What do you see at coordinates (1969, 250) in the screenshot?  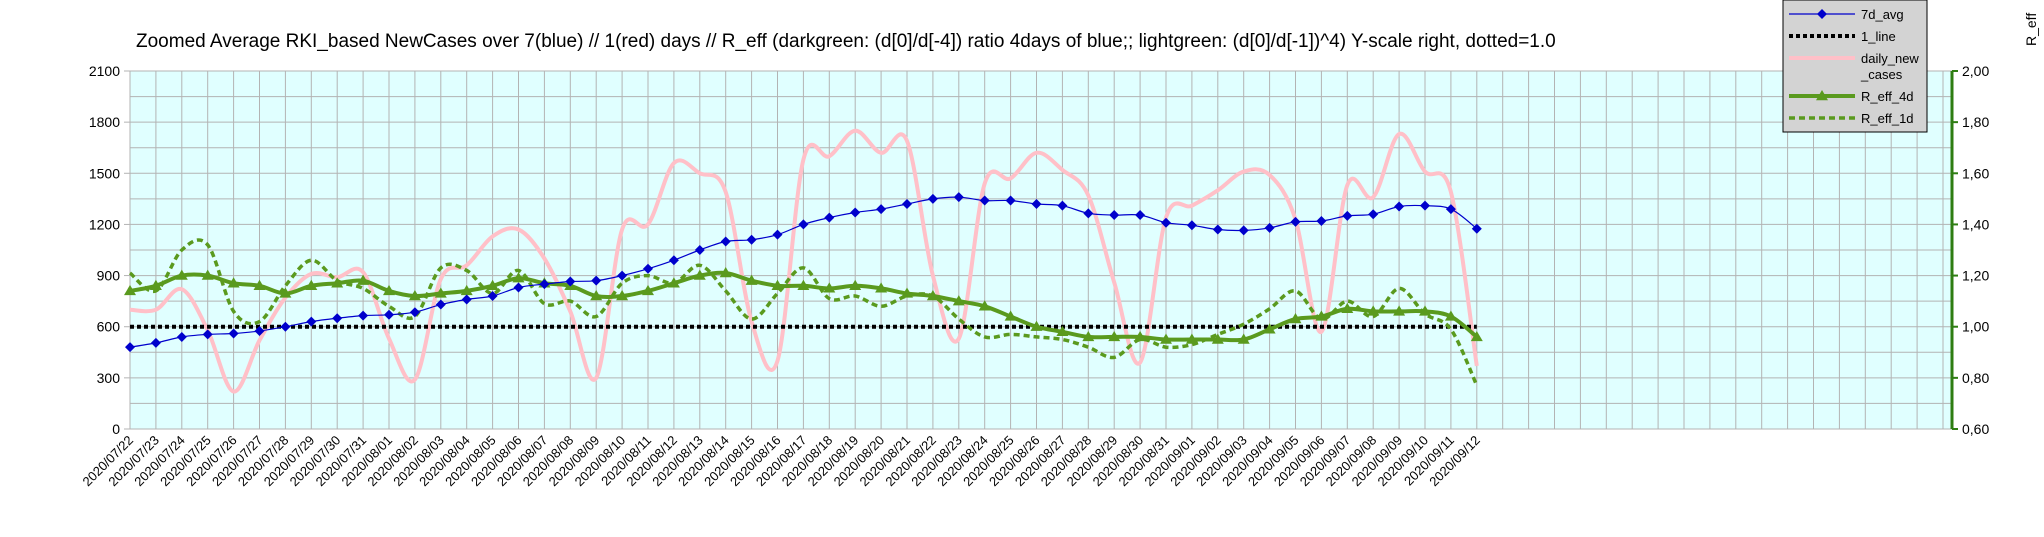 I see `right-y-axis: 0,60 0,80 1,00 1,20 1,40 1,60 1,80 2,00` at bounding box center [1969, 250].